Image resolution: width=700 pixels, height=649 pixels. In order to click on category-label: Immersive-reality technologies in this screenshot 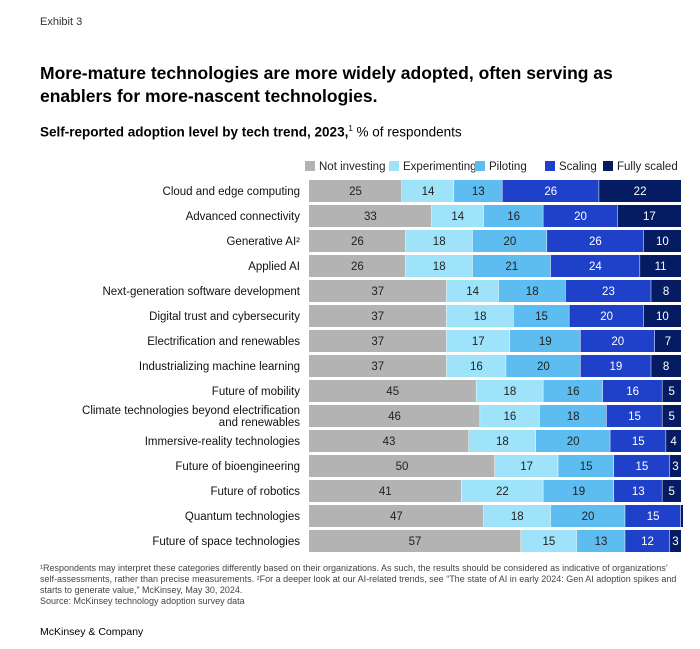, I will do `click(223, 442)`.